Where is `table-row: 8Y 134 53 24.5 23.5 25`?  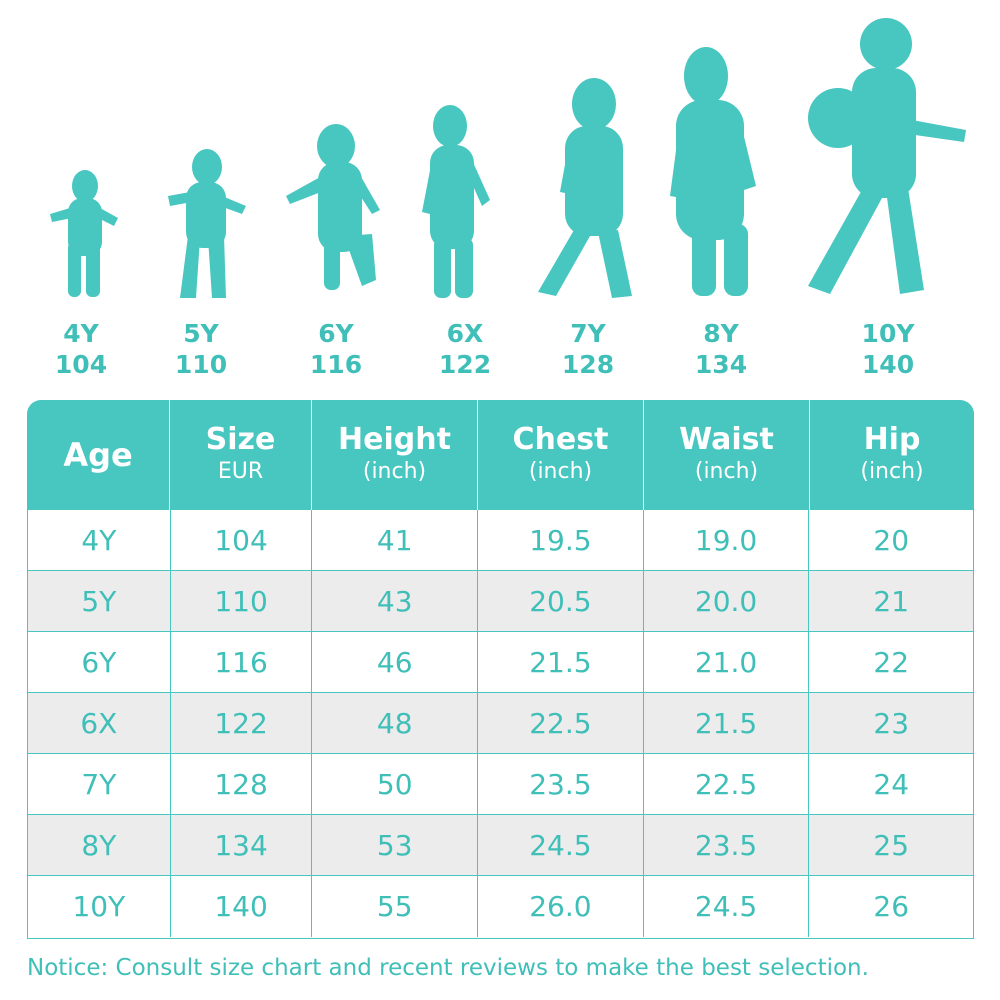
table-row: 8Y 134 53 24.5 23.5 25 is located at coordinates (500, 845).